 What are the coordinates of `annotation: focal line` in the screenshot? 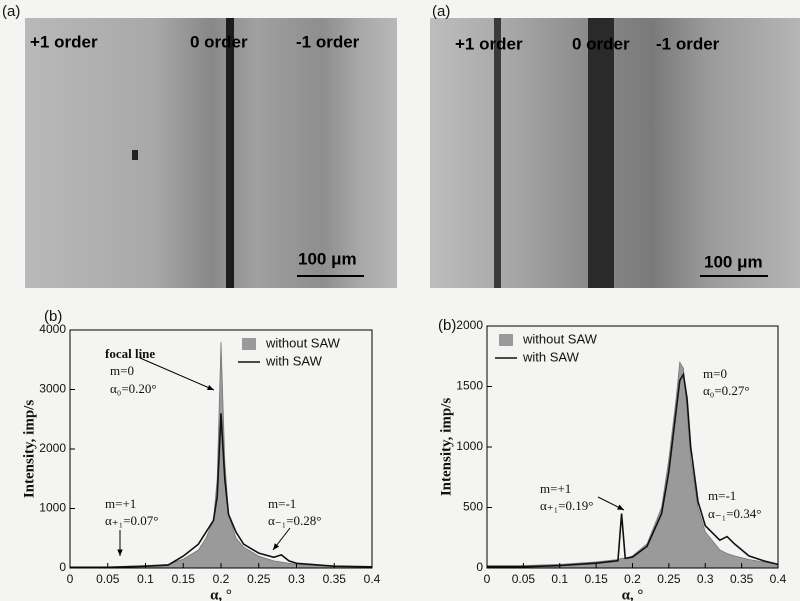 It's located at (130, 353).